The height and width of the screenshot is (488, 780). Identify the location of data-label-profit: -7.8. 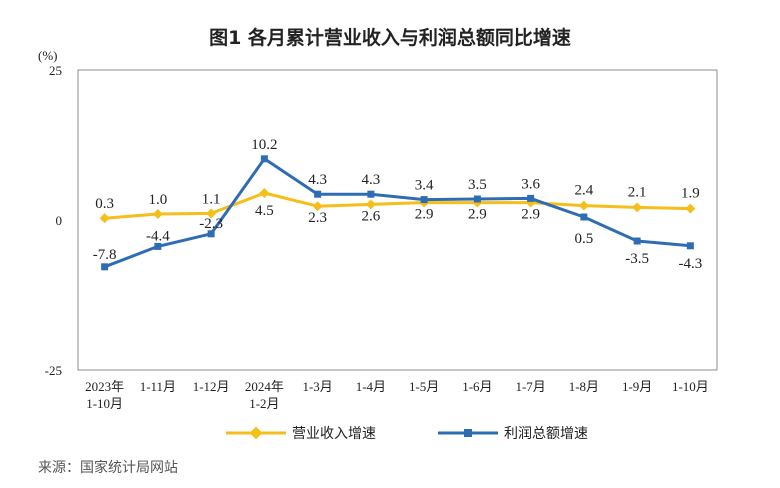
(105, 255).